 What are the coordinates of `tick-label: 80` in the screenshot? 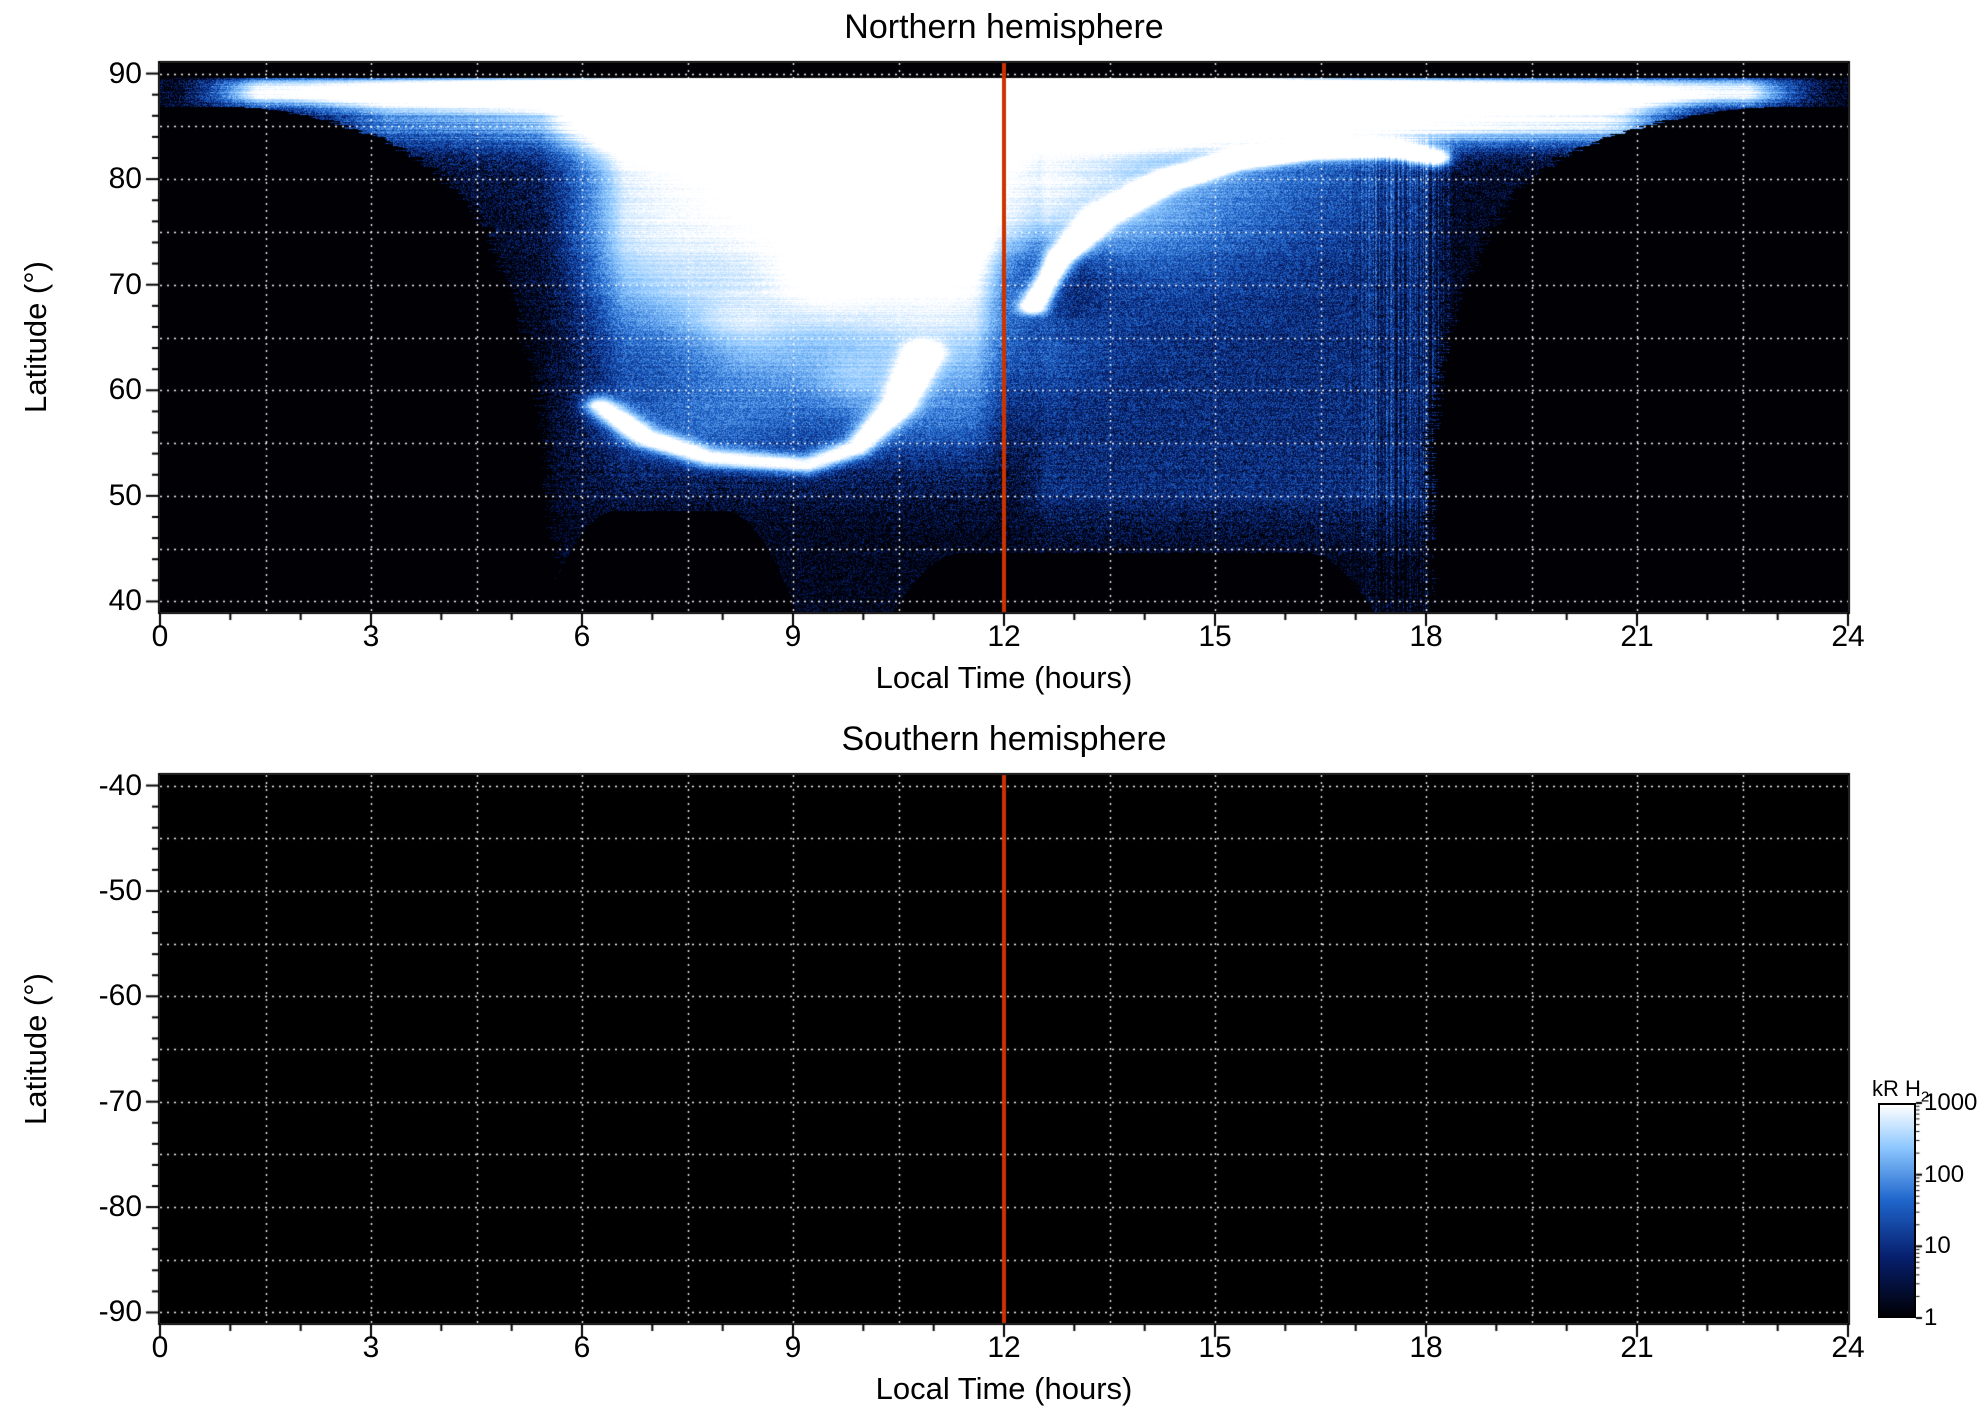 It's located at (125, 179).